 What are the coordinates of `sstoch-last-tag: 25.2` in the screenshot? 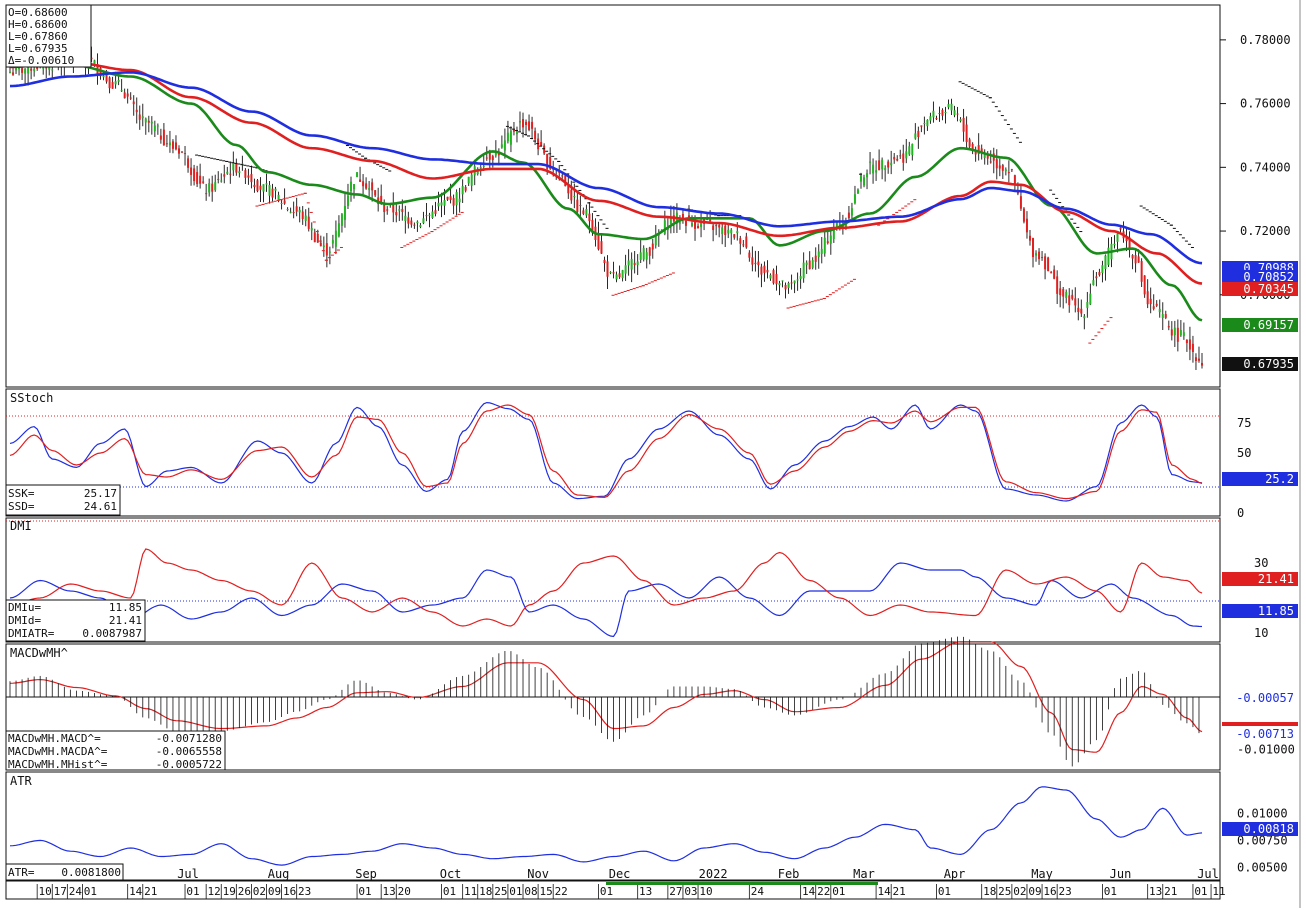 It's located at (1279, 479).